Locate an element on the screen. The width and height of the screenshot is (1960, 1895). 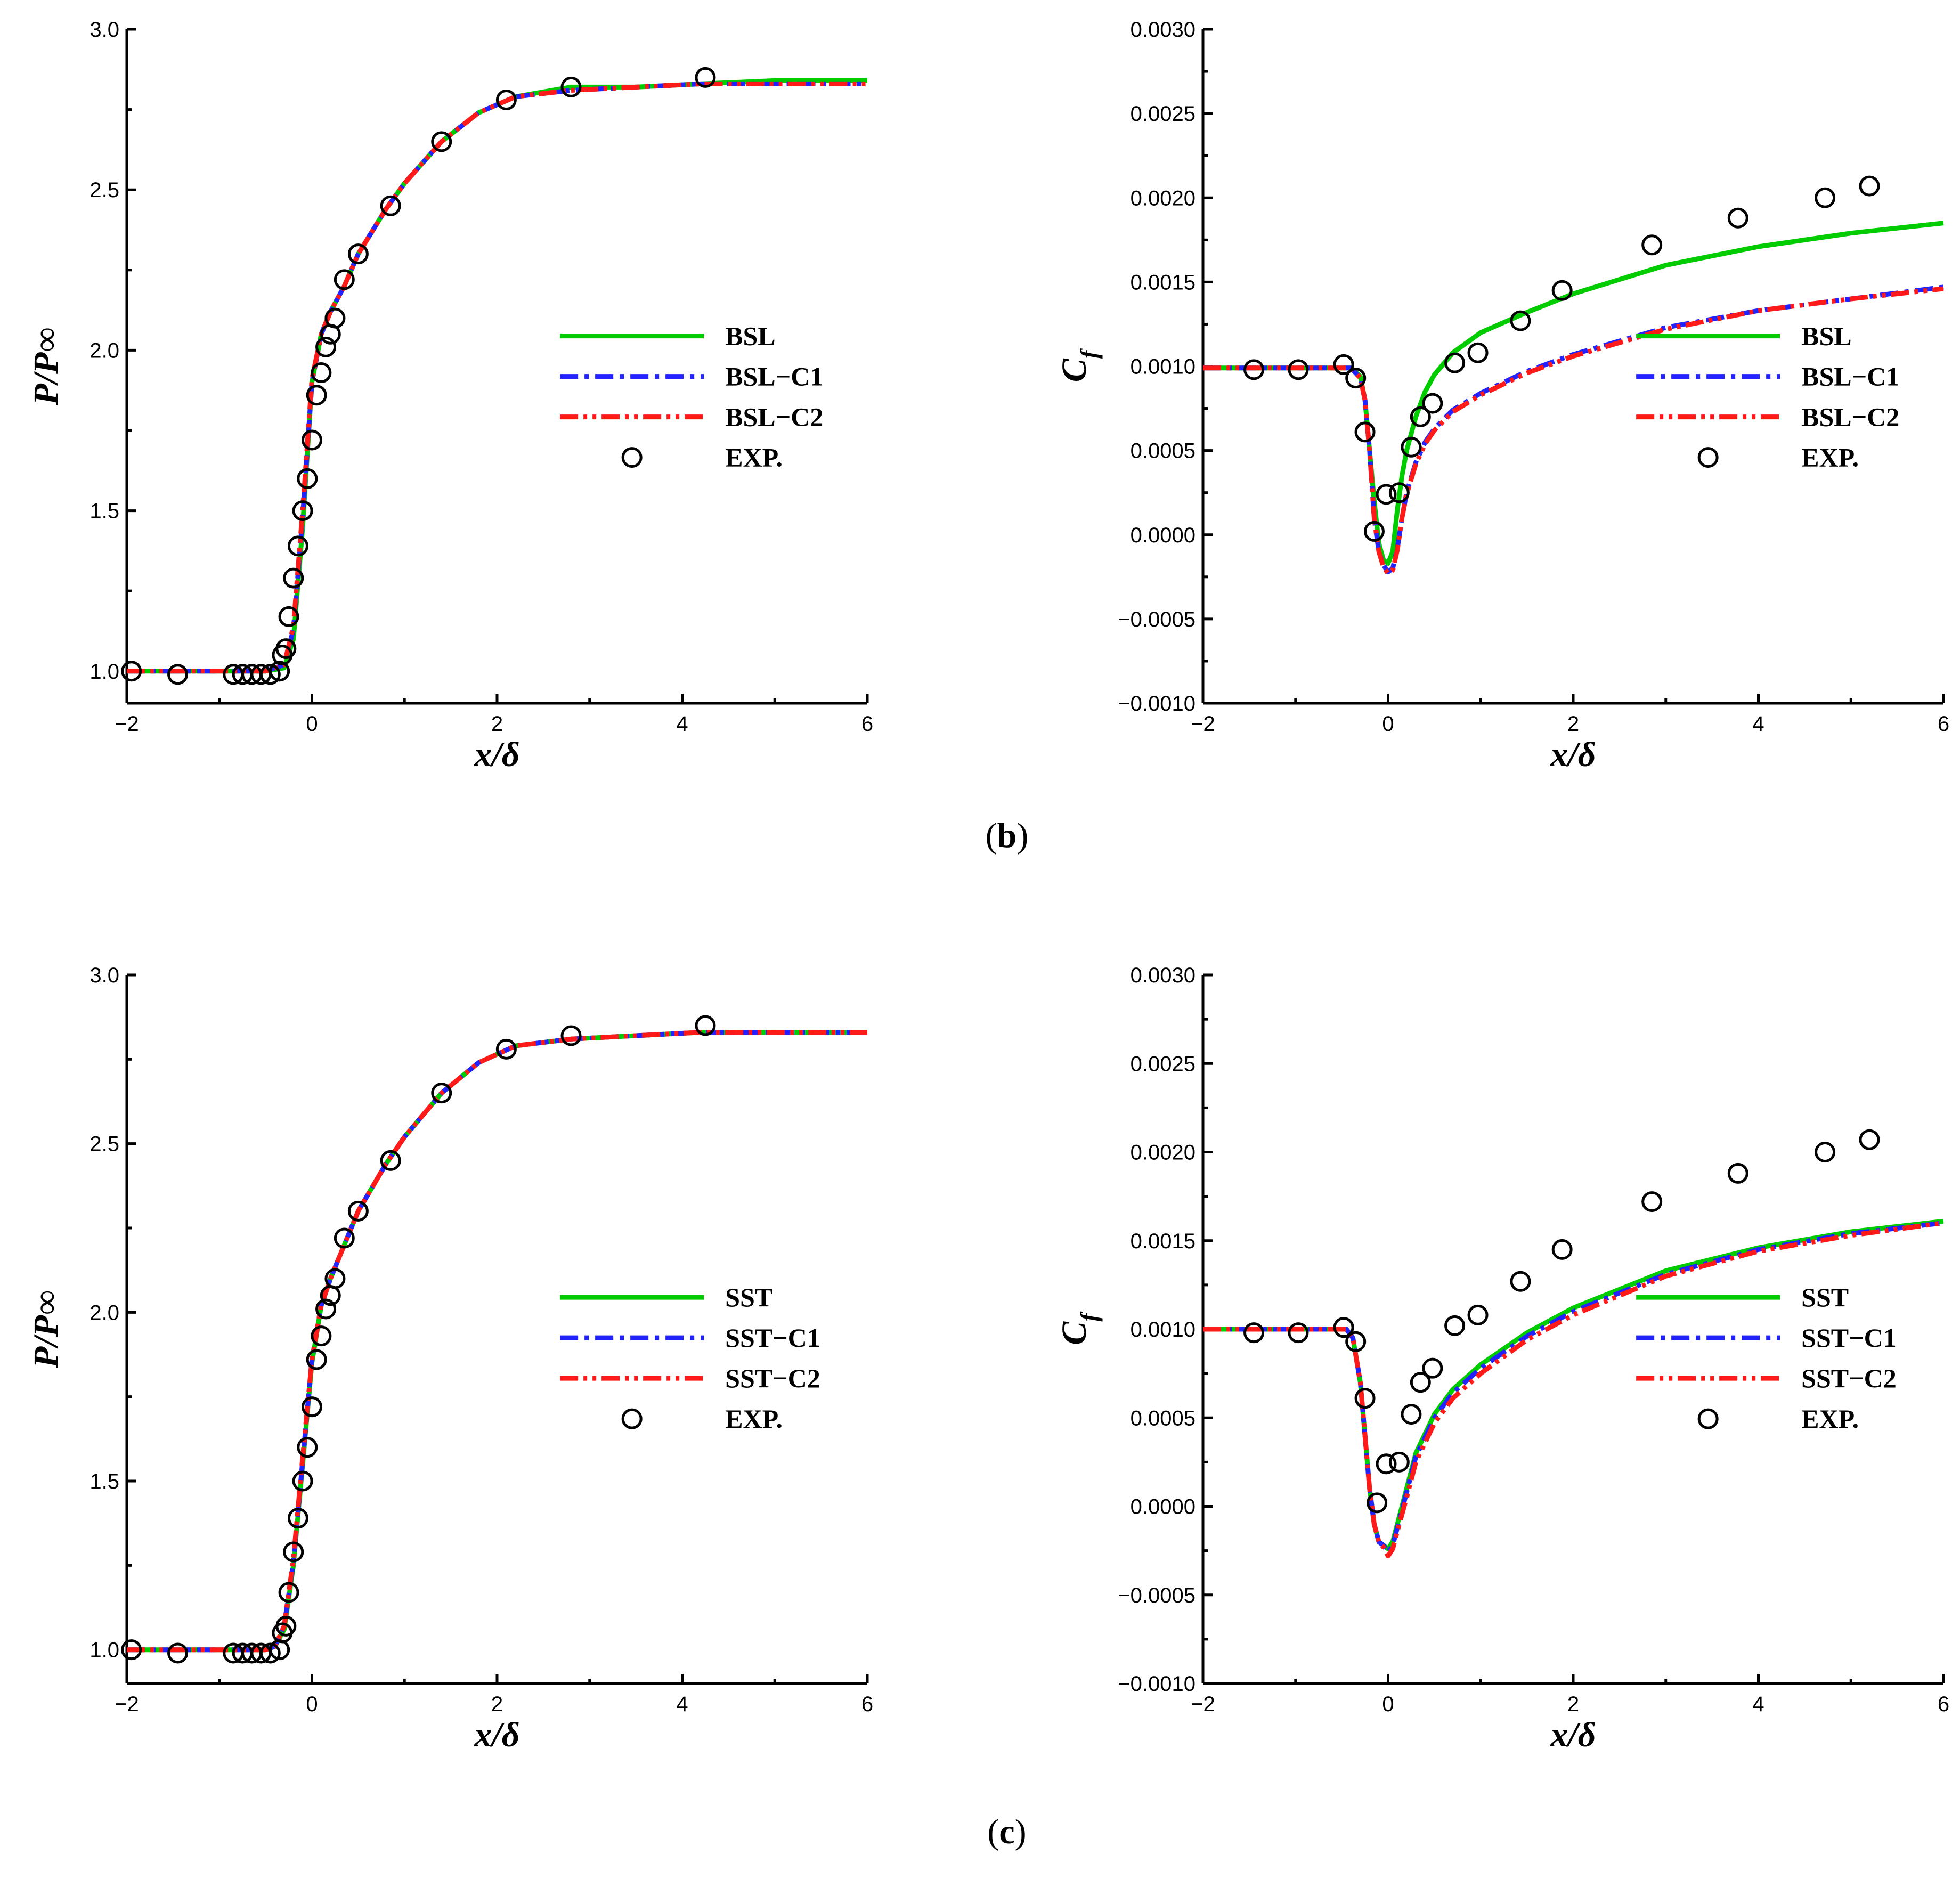
y-tick-label: 3.0 is located at coordinates (104, 975).